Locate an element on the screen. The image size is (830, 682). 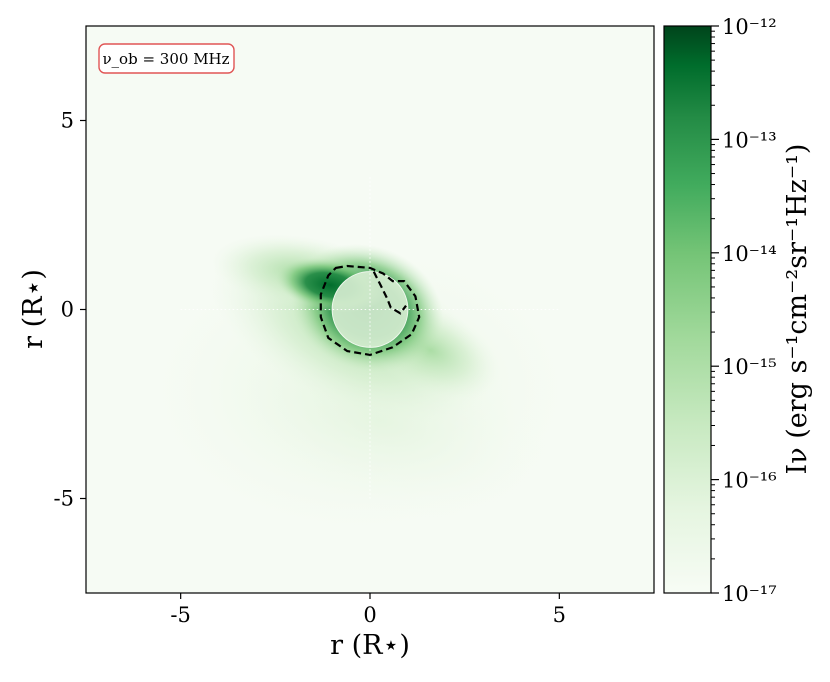
y-tick-label: 5 is located at coordinates (67, 121).